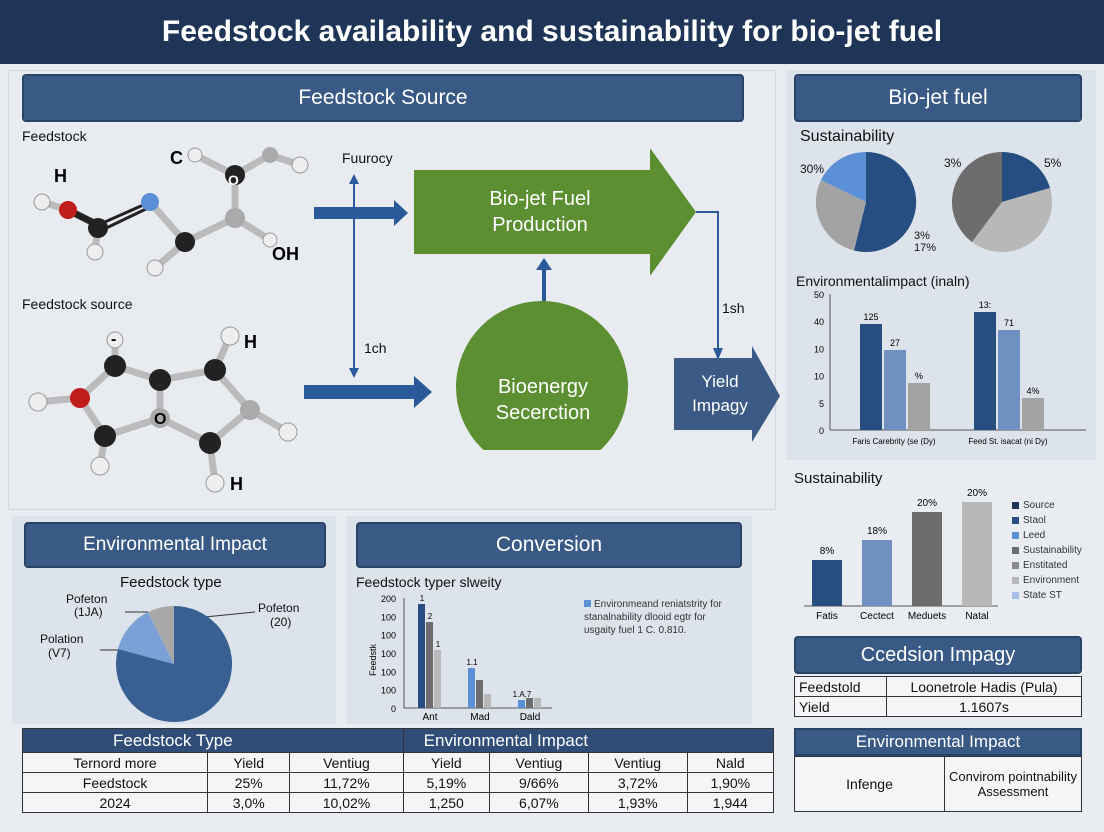 The width and height of the screenshot is (1104, 832). What do you see at coordinates (175, 545) in the screenshot?
I see `env-impact-header: Environmental Impact` at bounding box center [175, 545].